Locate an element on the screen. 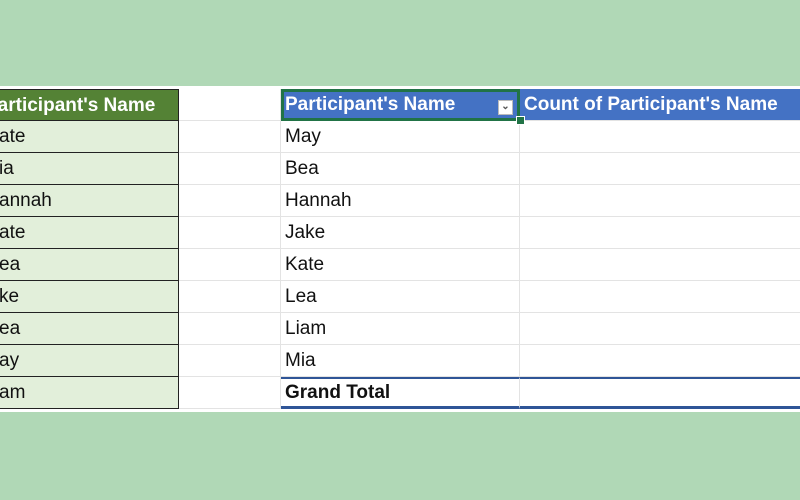  fill-handle is located at coordinates (520, 120).